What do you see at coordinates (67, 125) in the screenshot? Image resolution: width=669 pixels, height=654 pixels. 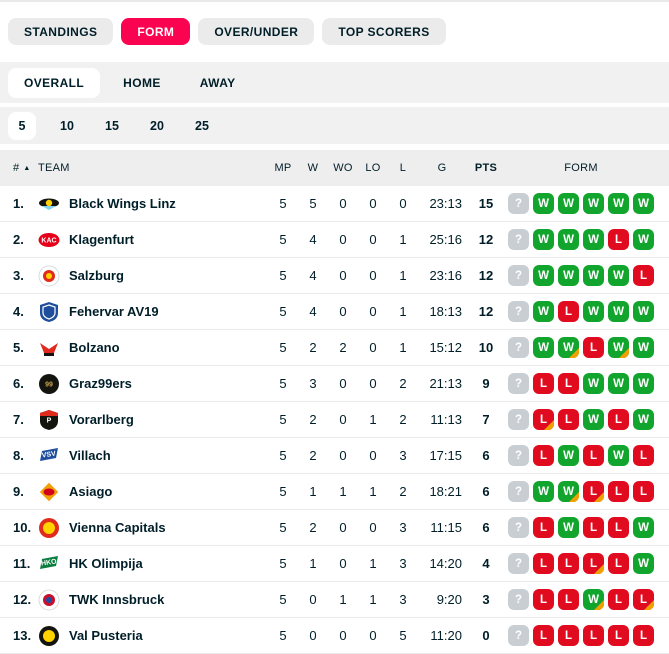 I see `range-tab-10: 10` at bounding box center [67, 125].